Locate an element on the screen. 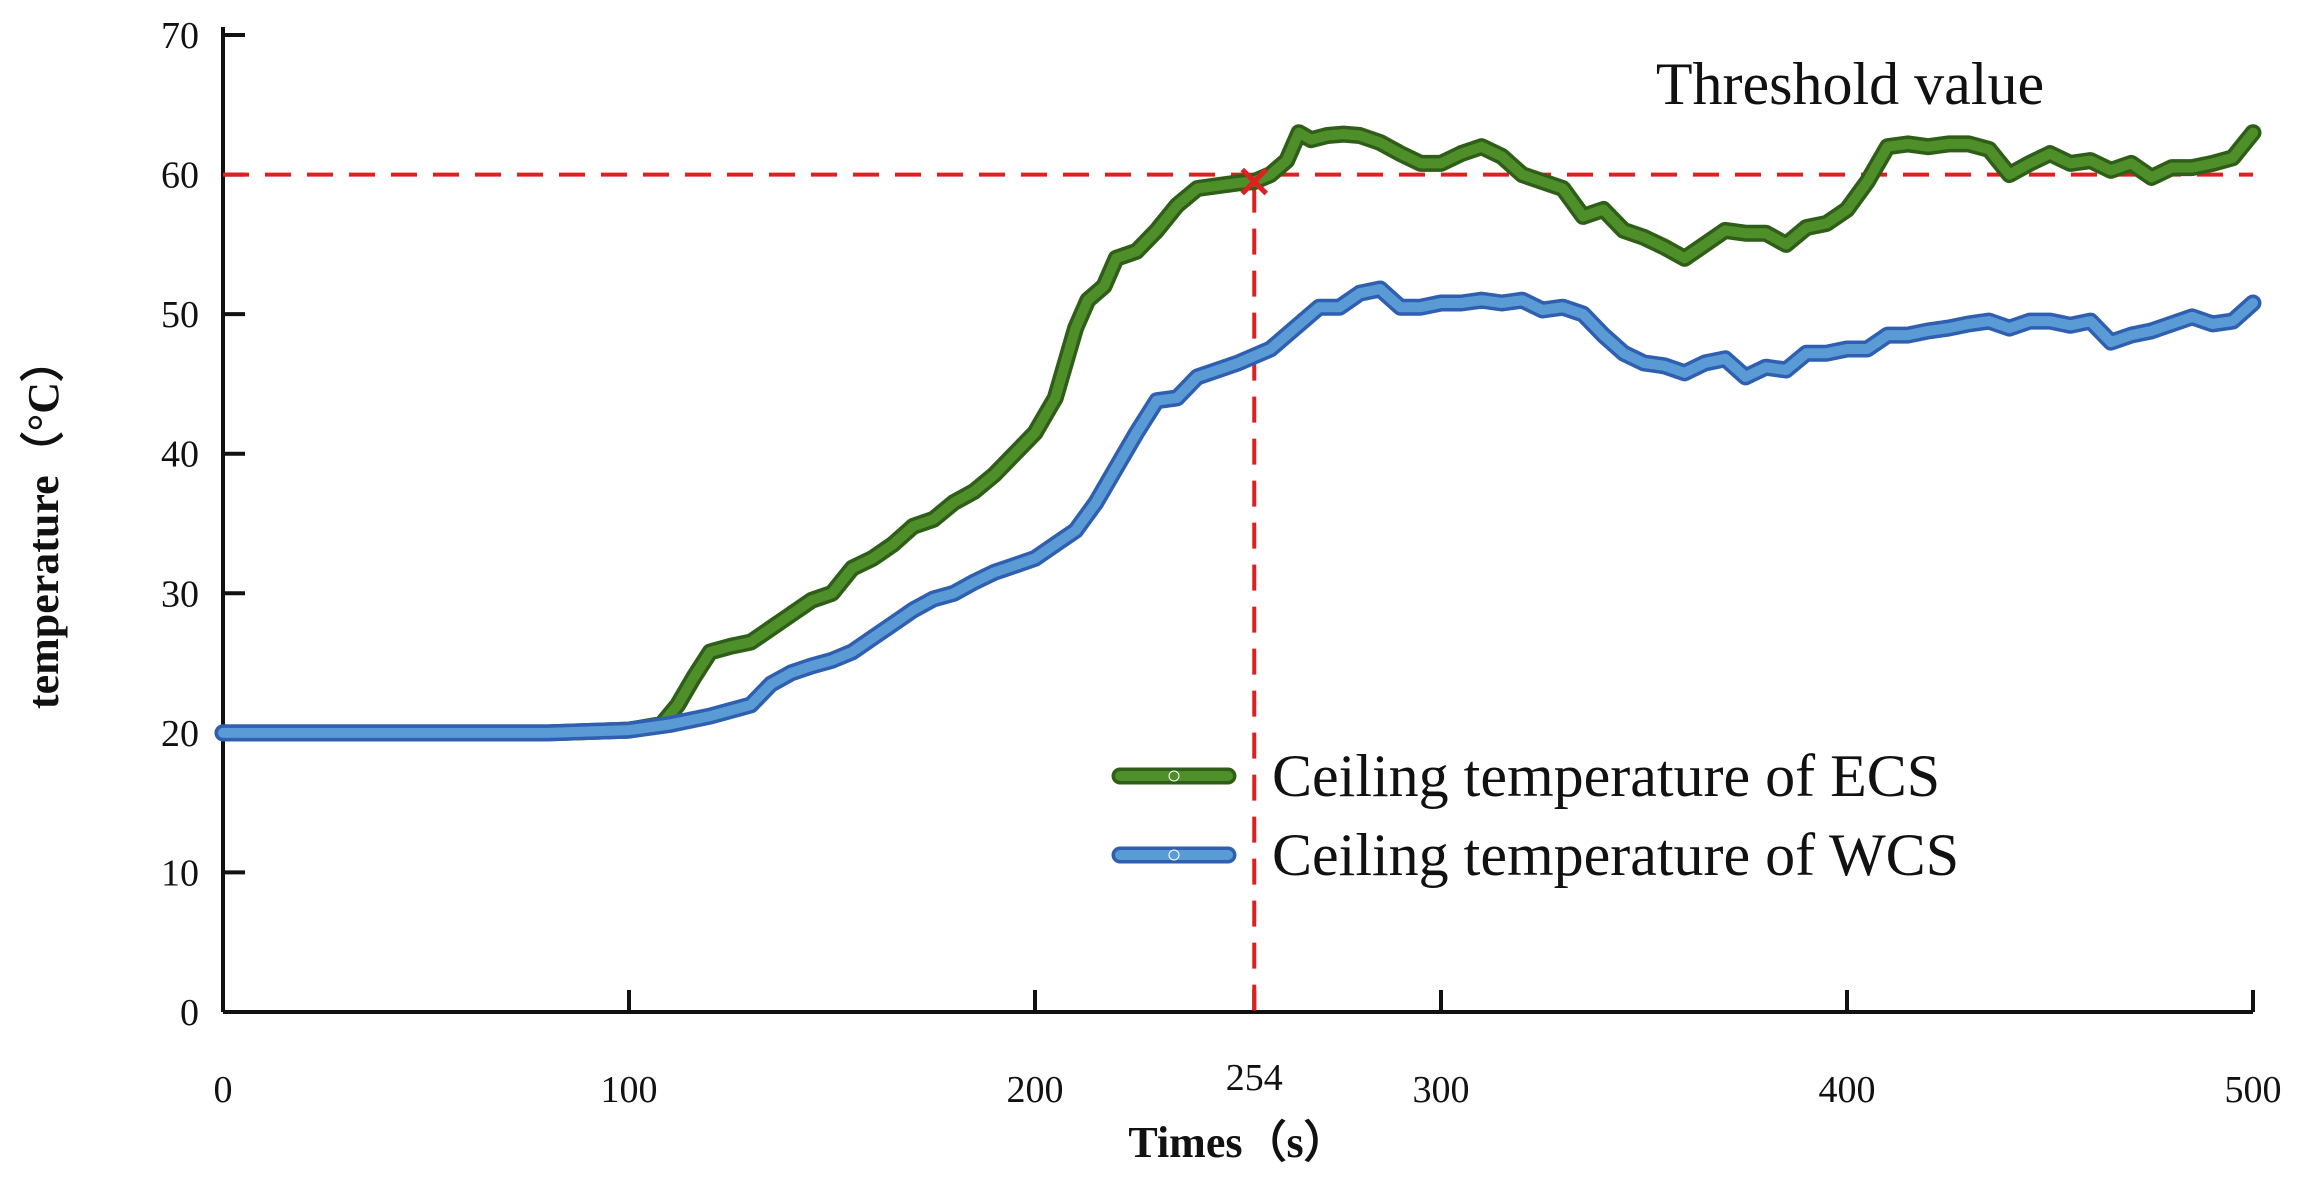  x-tick-label: 300 is located at coordinates (1441, 1090).